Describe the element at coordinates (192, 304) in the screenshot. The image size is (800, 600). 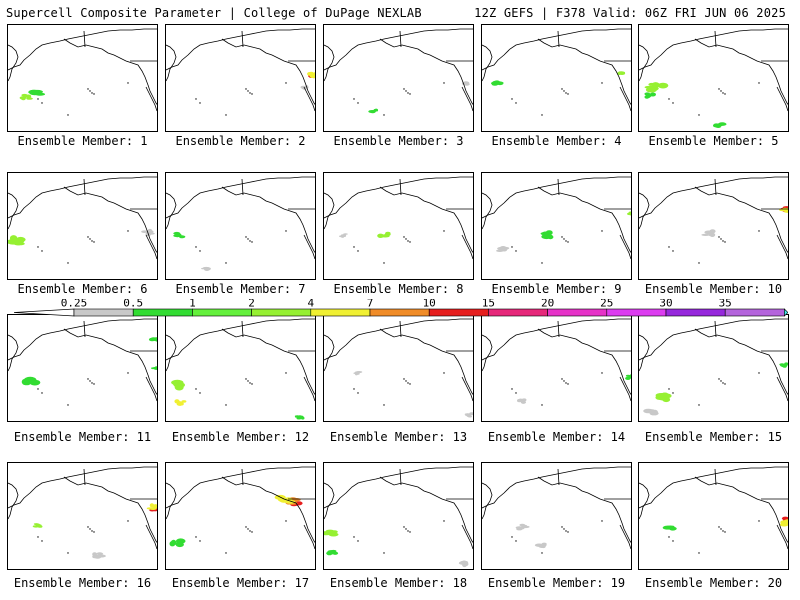
I see `colorbar-tick-label: 1` at that location.